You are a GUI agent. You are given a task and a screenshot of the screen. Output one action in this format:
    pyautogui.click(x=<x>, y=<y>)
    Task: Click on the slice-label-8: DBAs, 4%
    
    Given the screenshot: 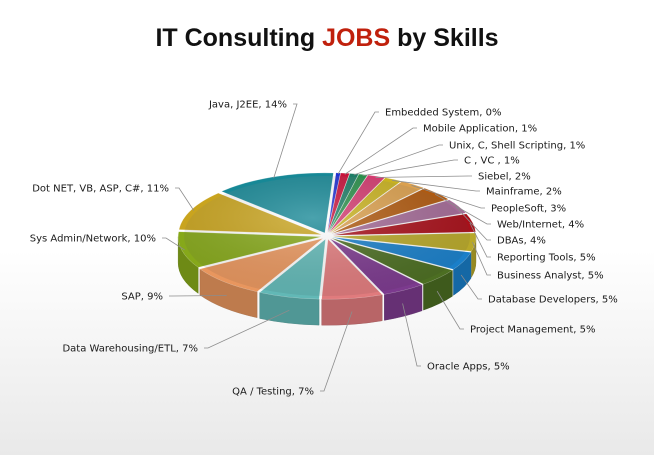 What is the action you would take?
    pyautogui.click(x=521, y=241)
    